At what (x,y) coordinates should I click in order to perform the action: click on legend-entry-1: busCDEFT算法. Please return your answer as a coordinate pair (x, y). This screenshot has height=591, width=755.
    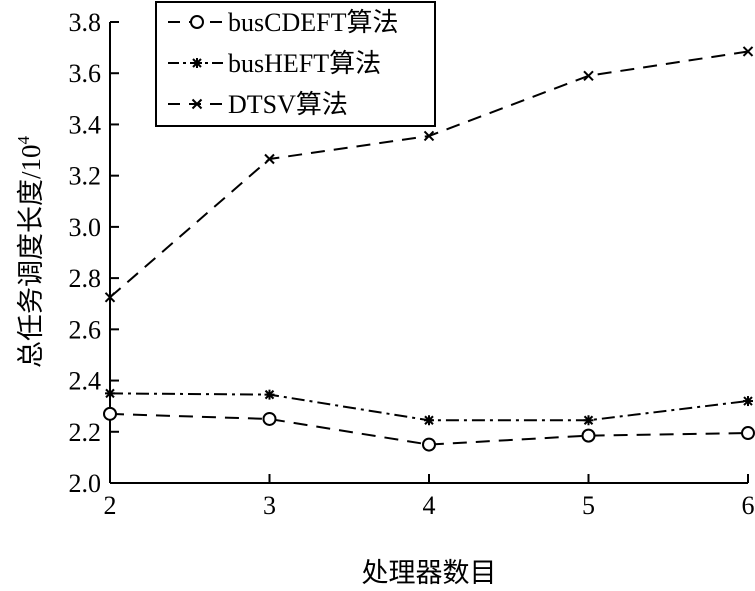
    Looking at the image, I should click on (283, 22).